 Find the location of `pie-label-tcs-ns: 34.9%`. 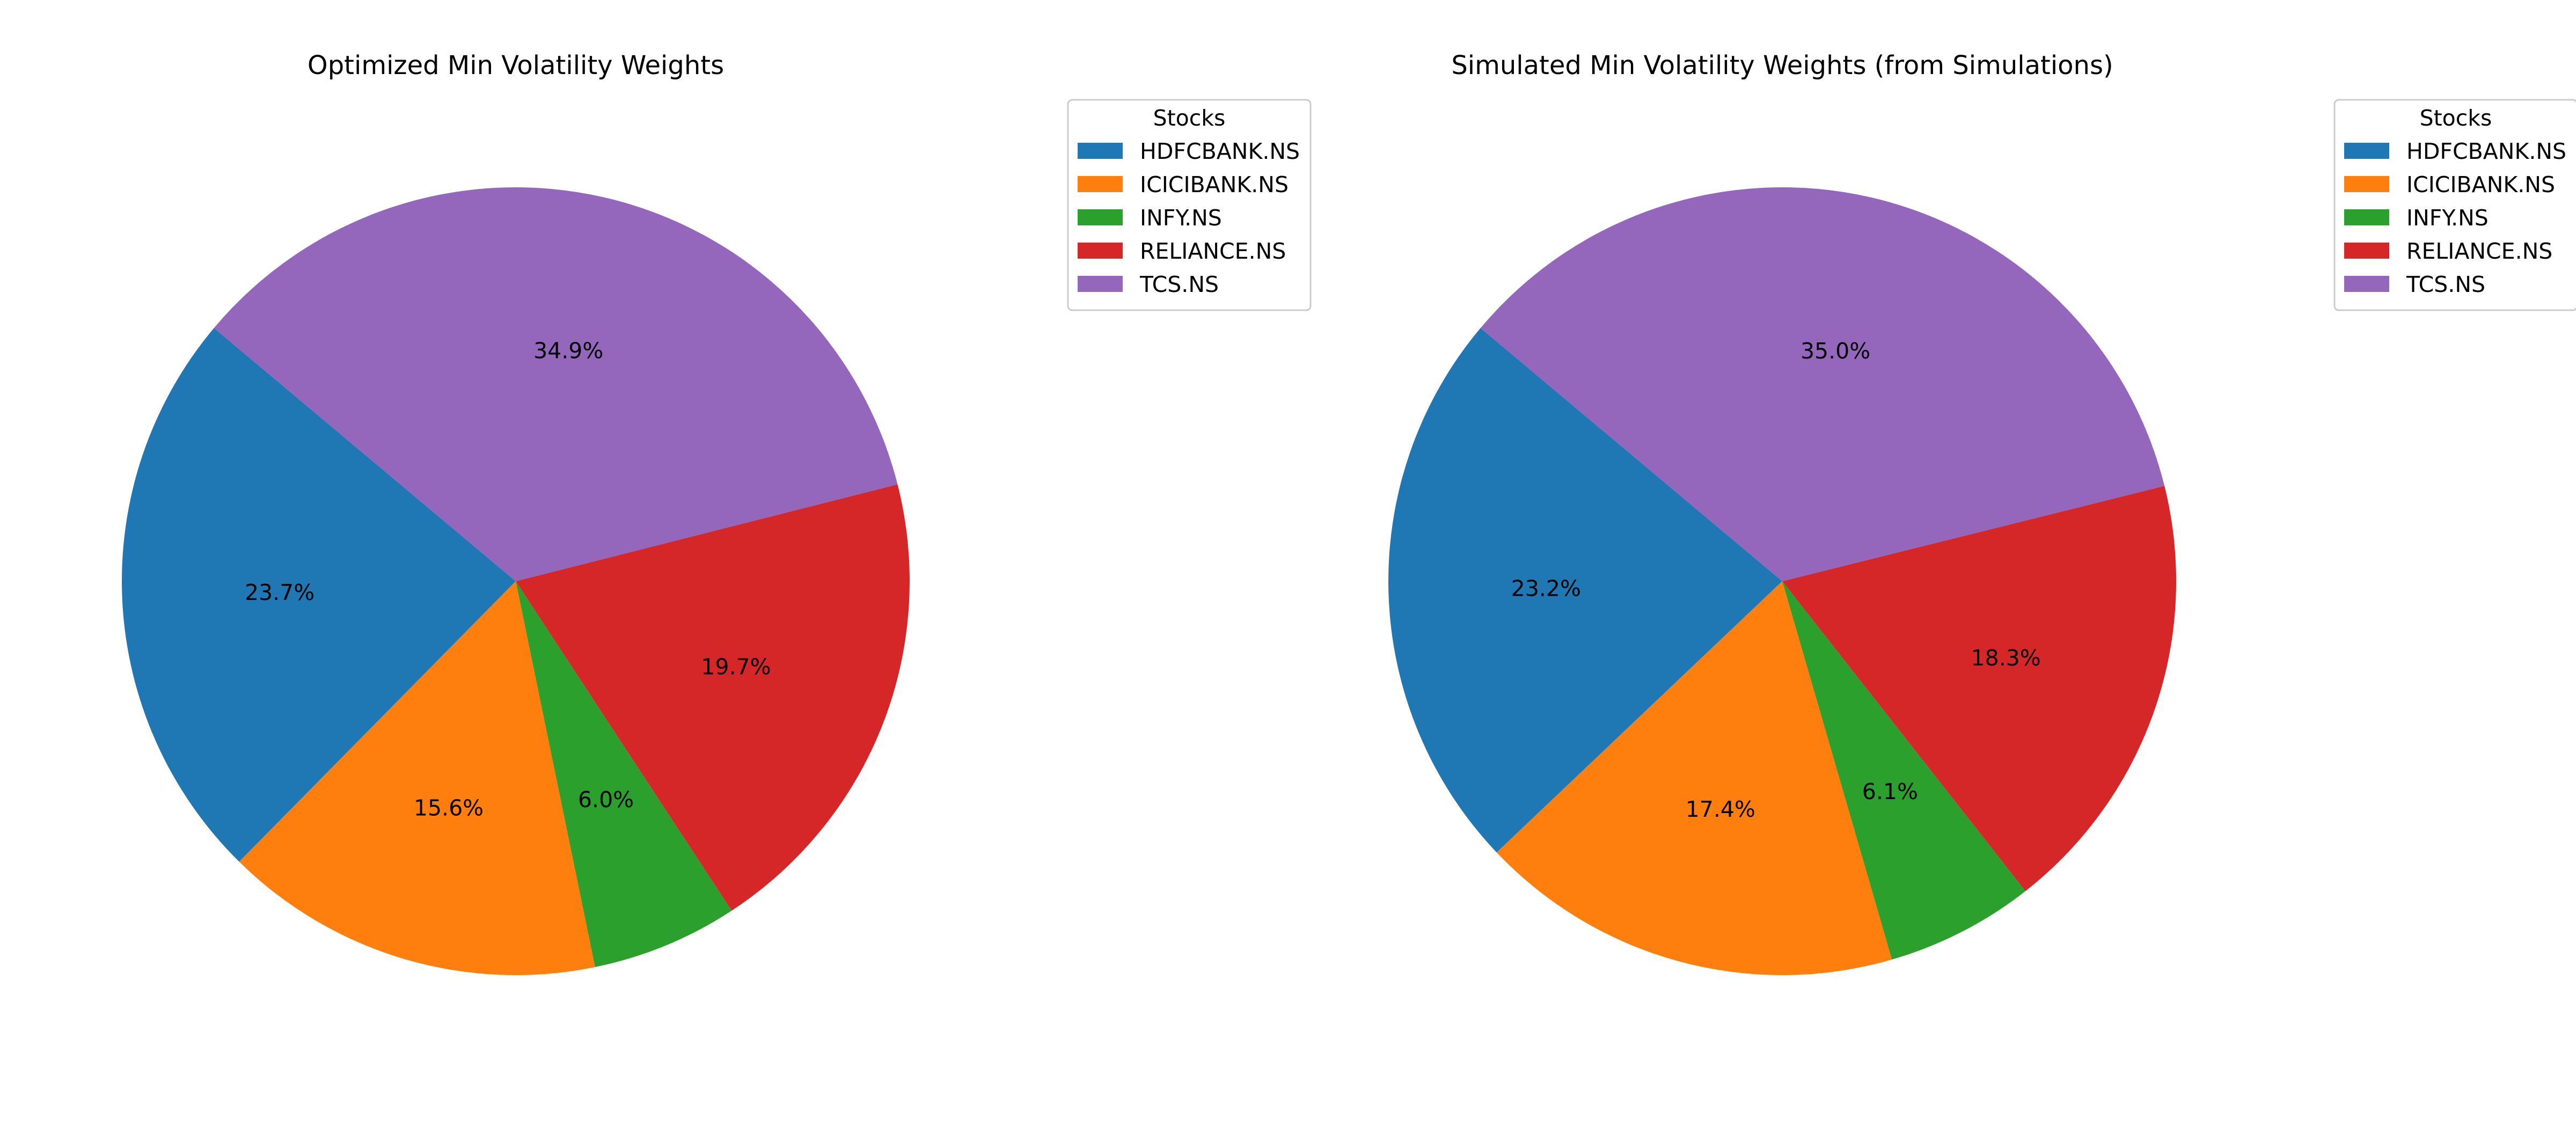

pie-label-tcs-ns: 34.9% is located at coordinates (568, 351).